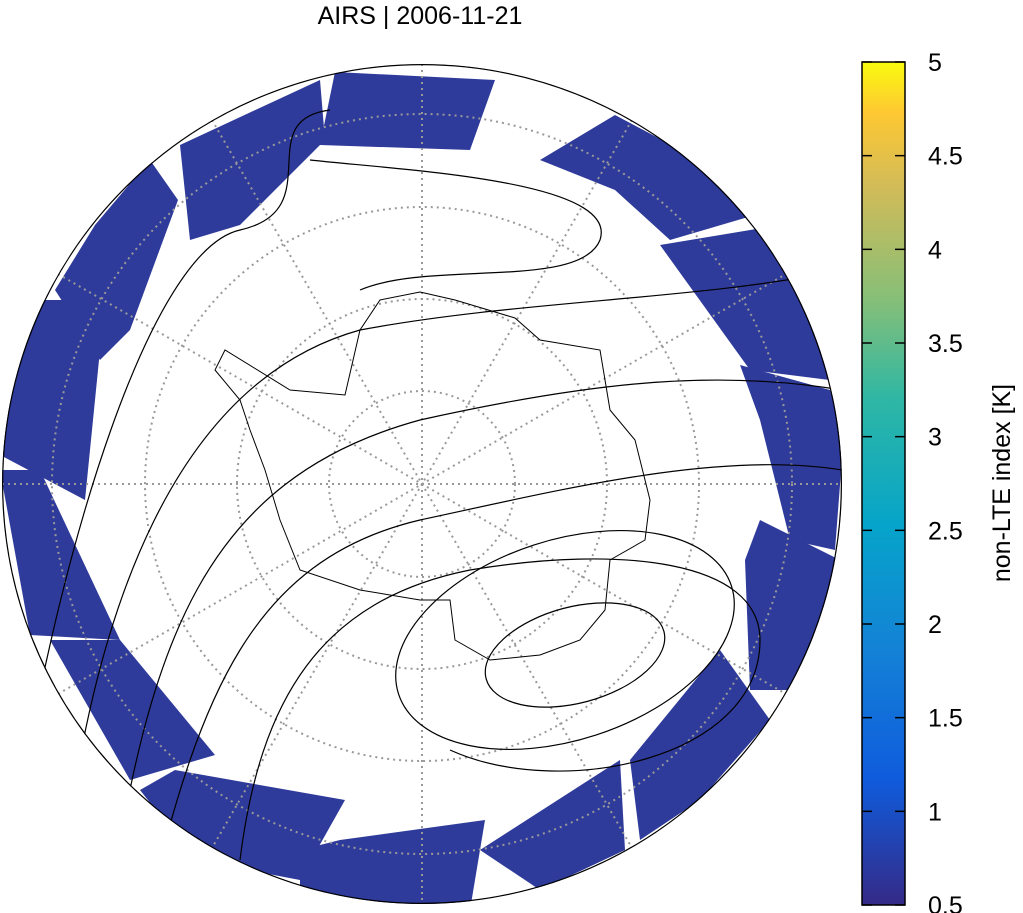 This screenshot has height=913, width=1023. Describe the element at coordinates (935, 63) in the screenshot. I see `tick-label: 5` at that location.